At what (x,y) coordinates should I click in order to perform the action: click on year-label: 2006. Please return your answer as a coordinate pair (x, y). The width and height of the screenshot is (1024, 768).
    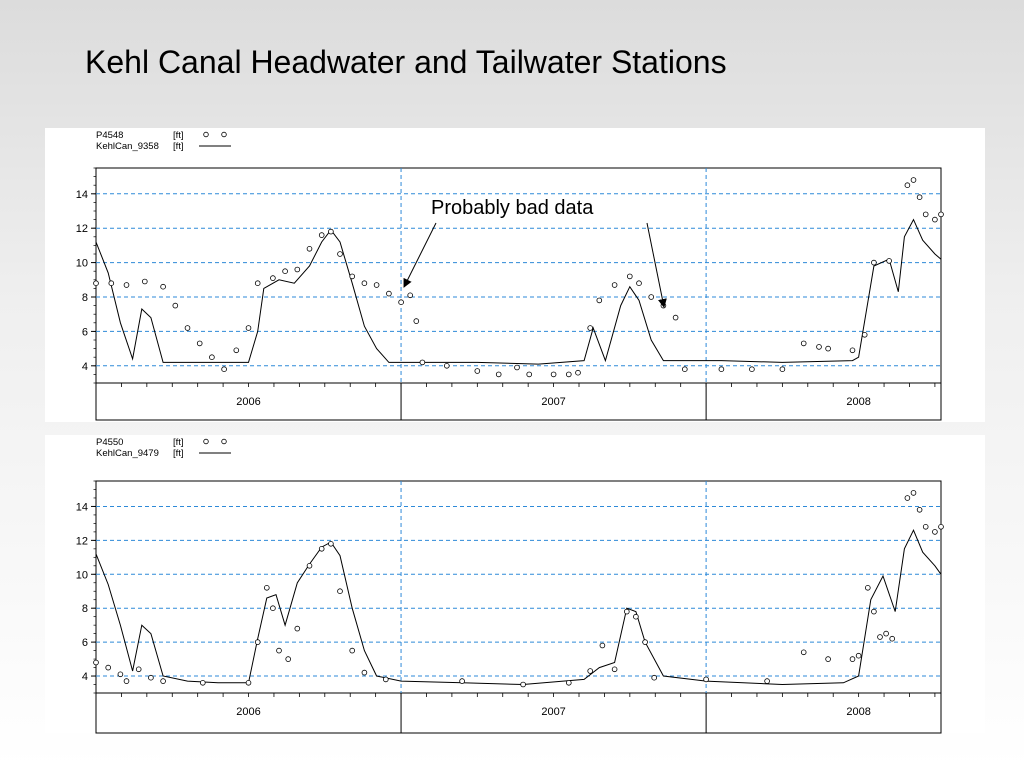
    Looking at the image, I should click on (248, 402).